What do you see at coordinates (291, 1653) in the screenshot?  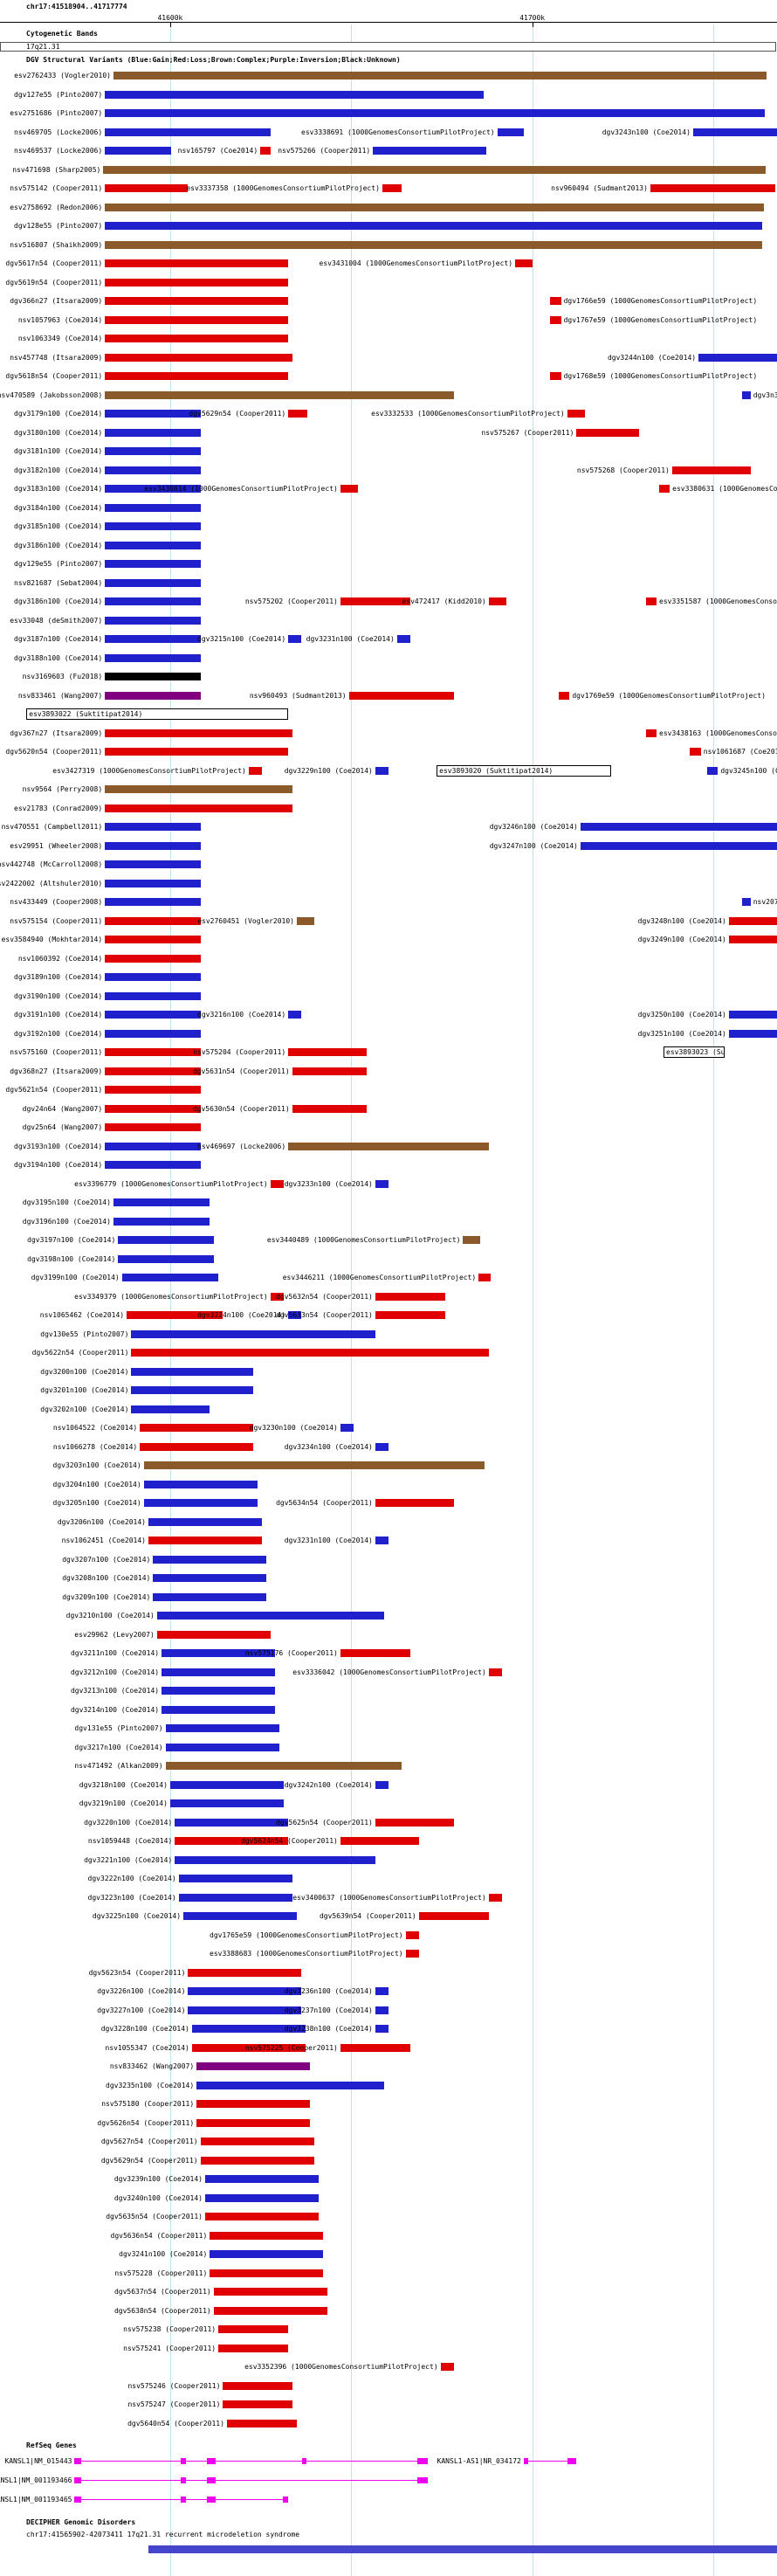 I see `variant-label: nsv575176 (Cooper2011)` at bounding box center [291, 1653].